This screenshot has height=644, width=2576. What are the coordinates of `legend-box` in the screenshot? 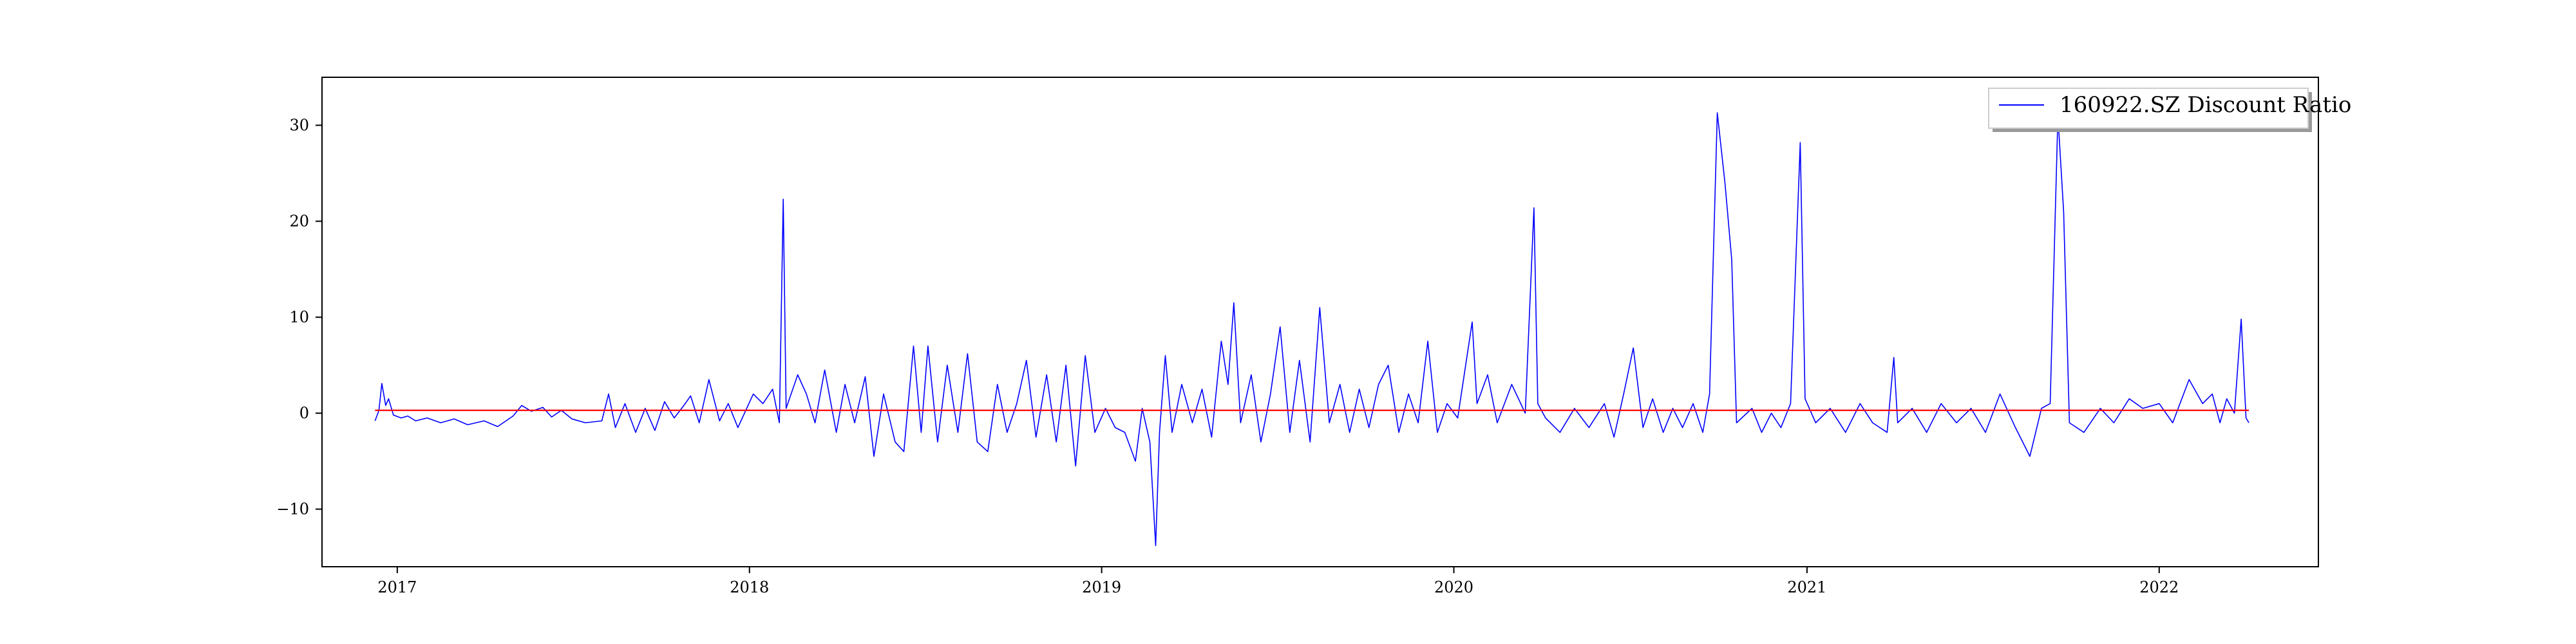 It's located at (2148, 108).